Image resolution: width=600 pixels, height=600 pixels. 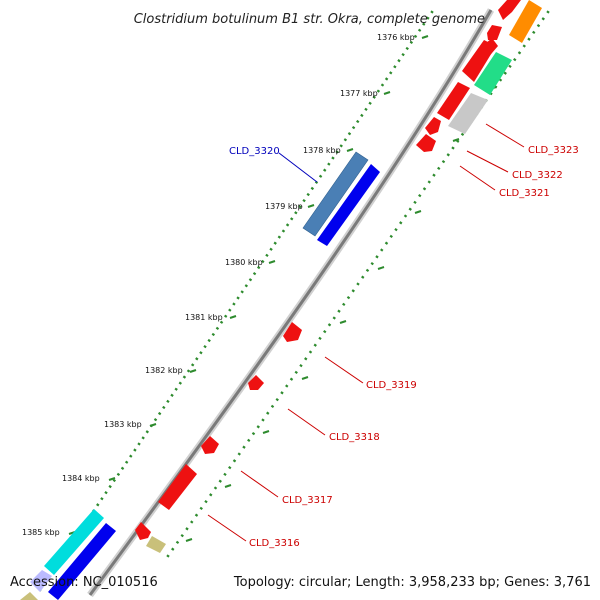 What do you see at coordinates (359, 93) in the screenshot?
I see `tick-label: 1377 kbp` at bounding box center [359, 93].